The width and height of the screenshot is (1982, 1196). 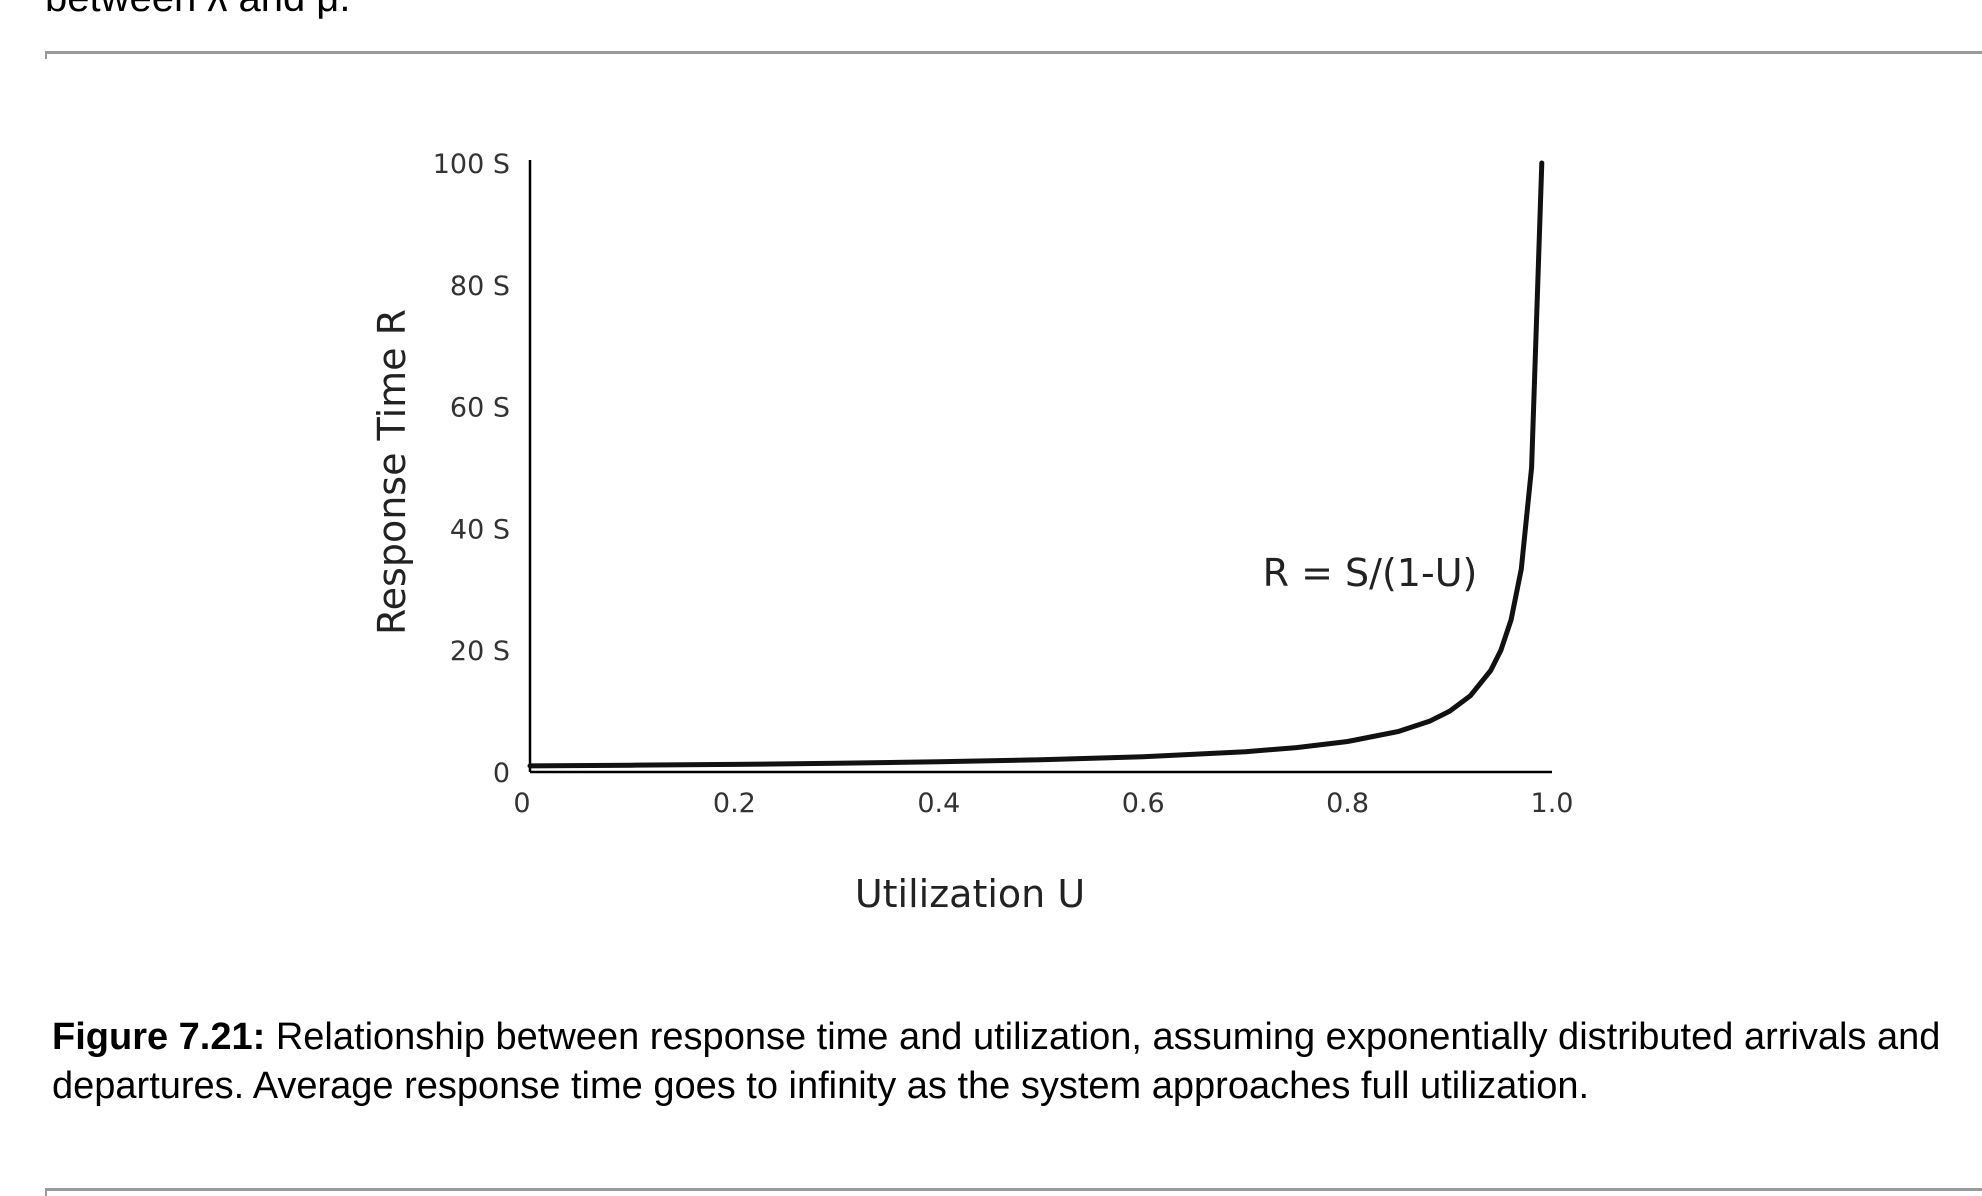 What do you see at coordinates (197, 9) in the screenshot?
I see `top-text: between λ and μ.` at bounding box center [197, 9].